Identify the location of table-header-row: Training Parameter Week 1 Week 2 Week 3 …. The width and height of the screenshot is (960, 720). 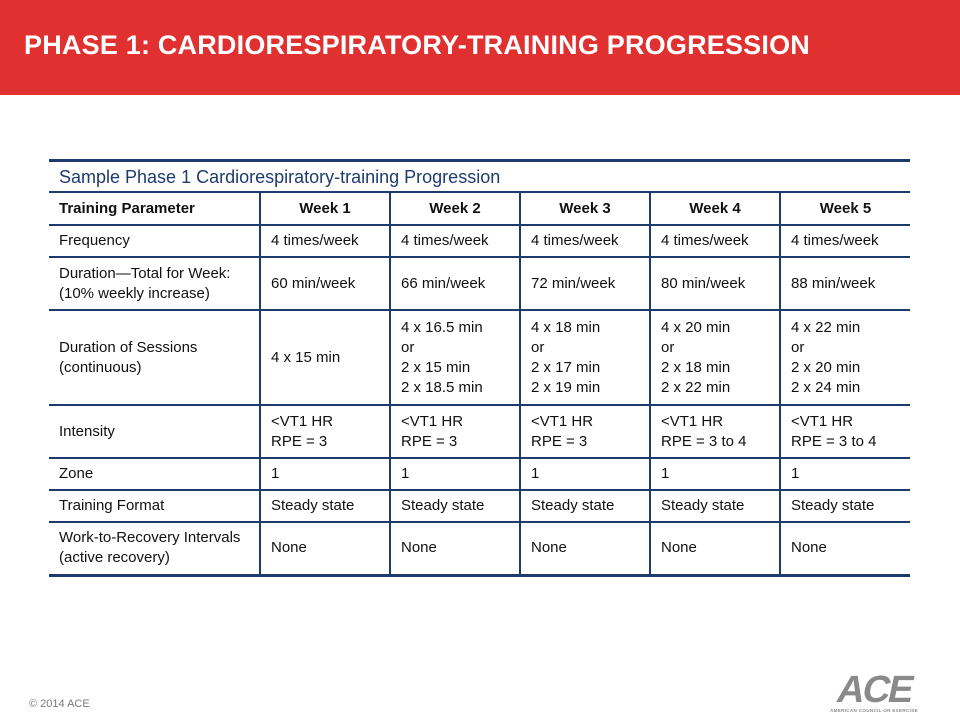
(479, 209).